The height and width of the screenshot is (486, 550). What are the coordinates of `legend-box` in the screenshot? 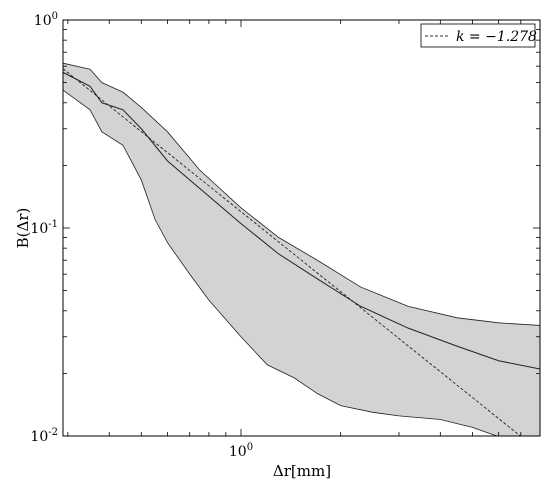 It's located at (478, 35).